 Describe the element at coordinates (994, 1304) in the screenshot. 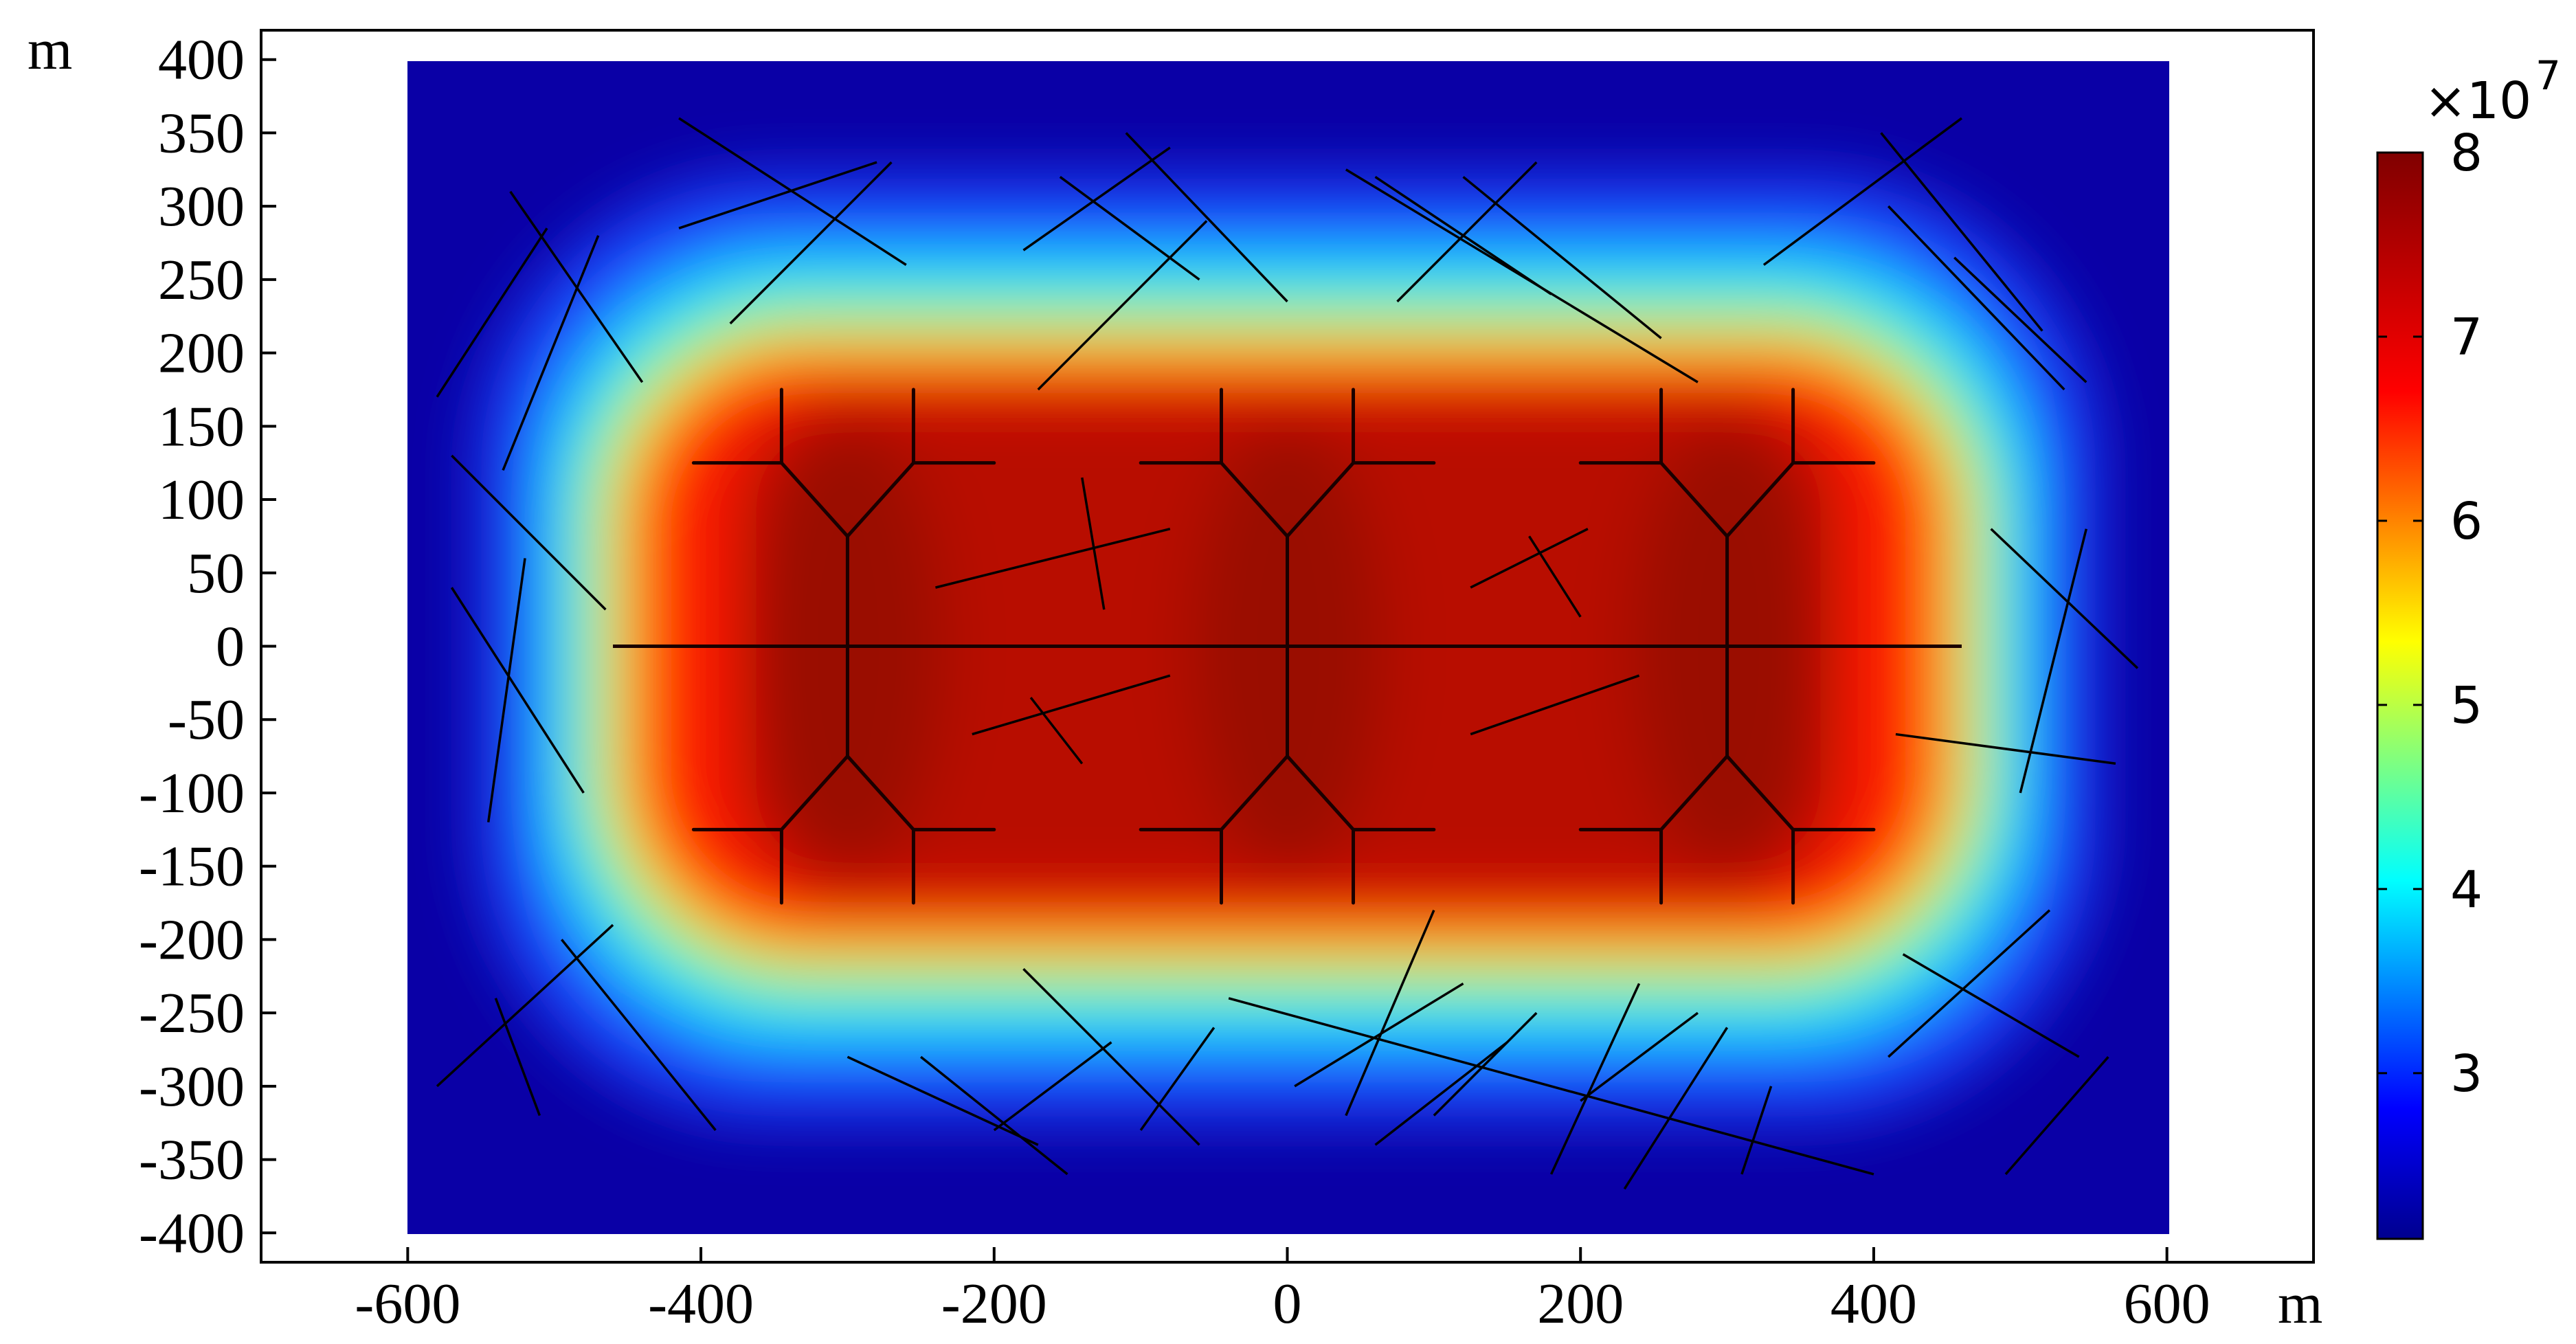

I see `x-tick-label: -200` at that location.